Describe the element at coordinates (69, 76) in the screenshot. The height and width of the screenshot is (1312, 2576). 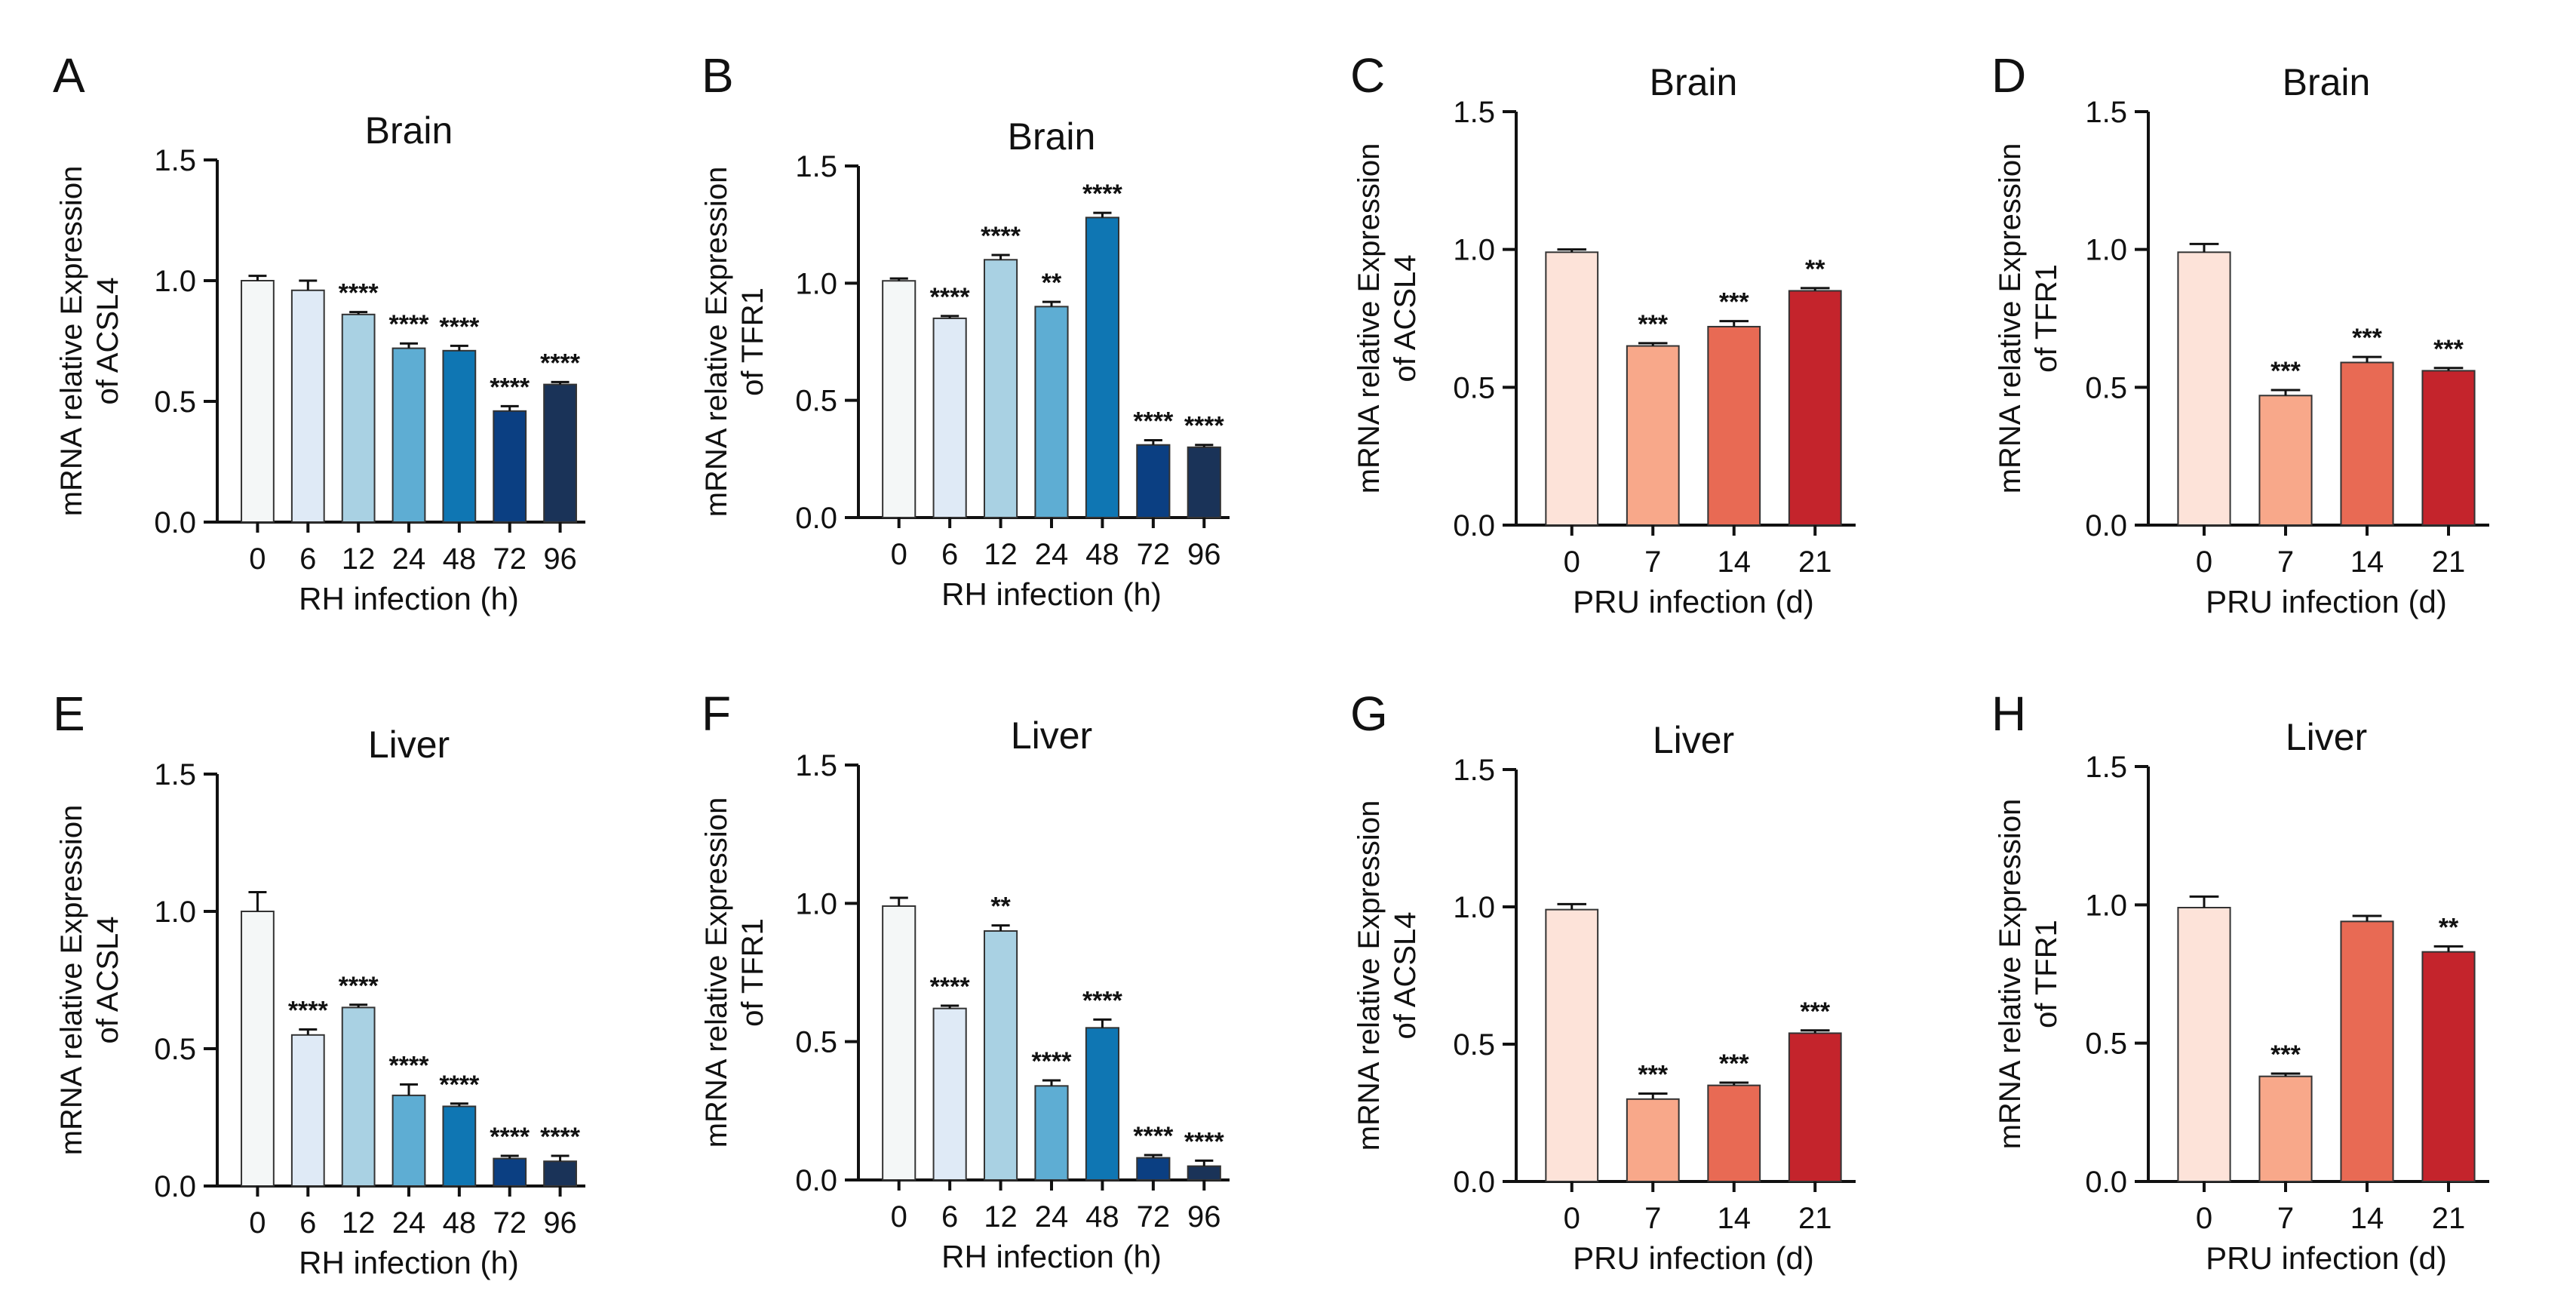
I see `panel-letter: A` at that location.